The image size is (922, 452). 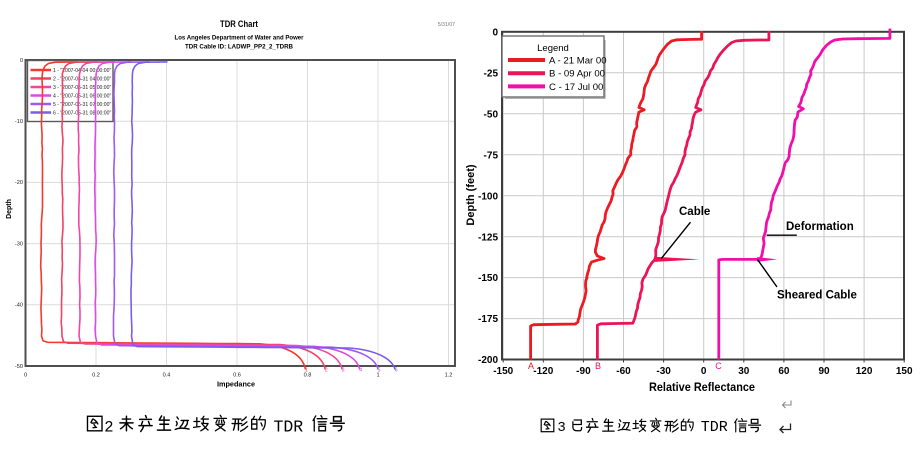 What do you see at coordinates (488, 319) in the screenshot?
I see `svg-text: -175` at bounding box center [488, 319].